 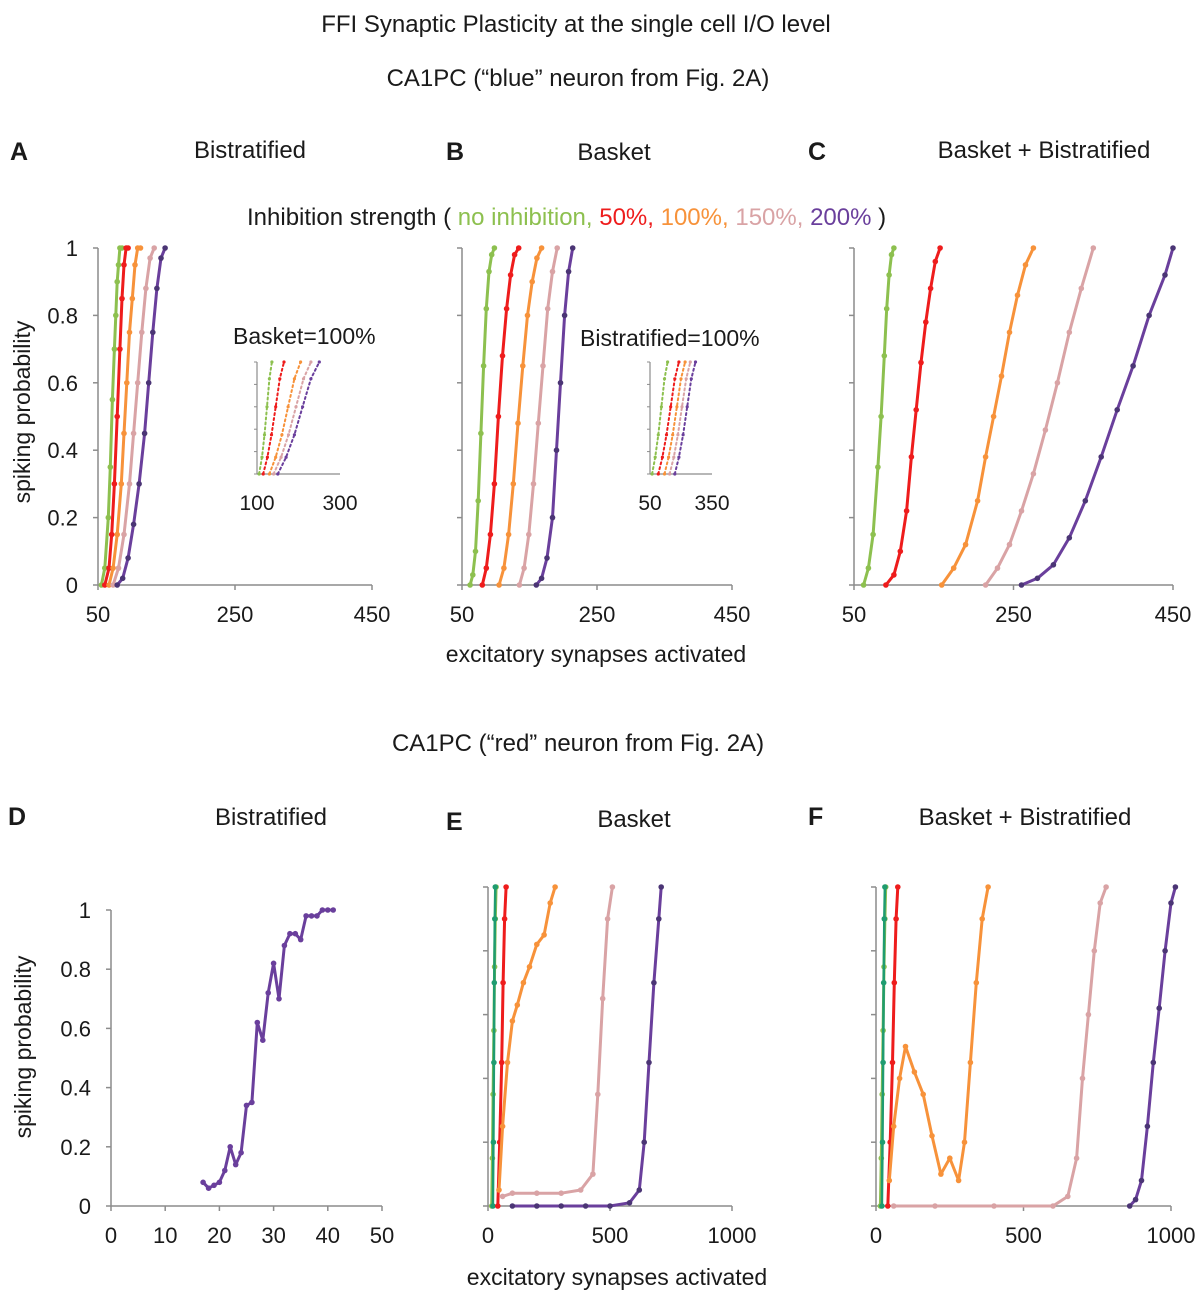 I want to click on panel-E-x-ticklabel-0: 0, so click(x=488, y=1235).